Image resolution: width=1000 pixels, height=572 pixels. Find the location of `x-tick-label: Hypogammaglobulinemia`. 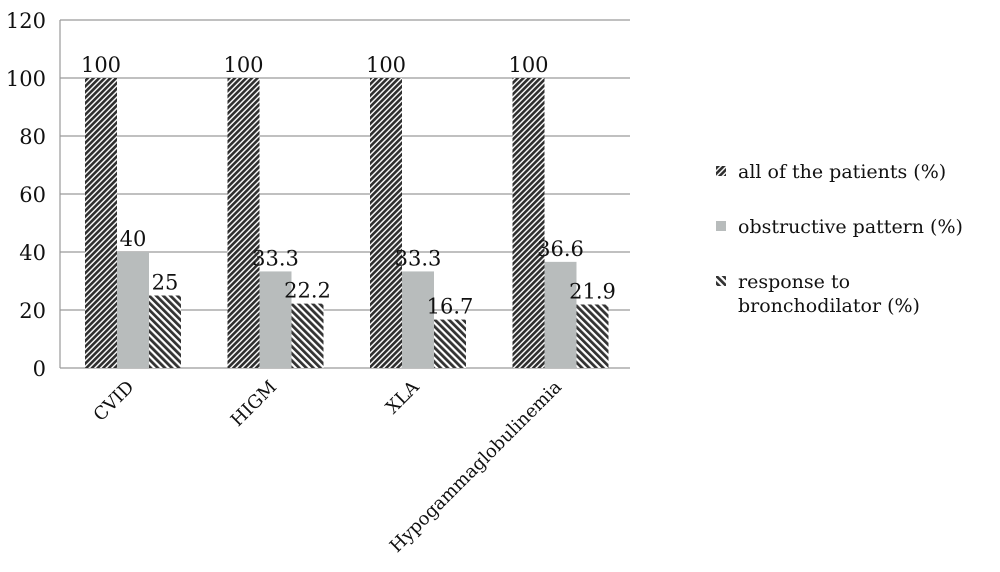

x-tick-label: Hypogammaglobulinemia is located at coordinates (476, 467).